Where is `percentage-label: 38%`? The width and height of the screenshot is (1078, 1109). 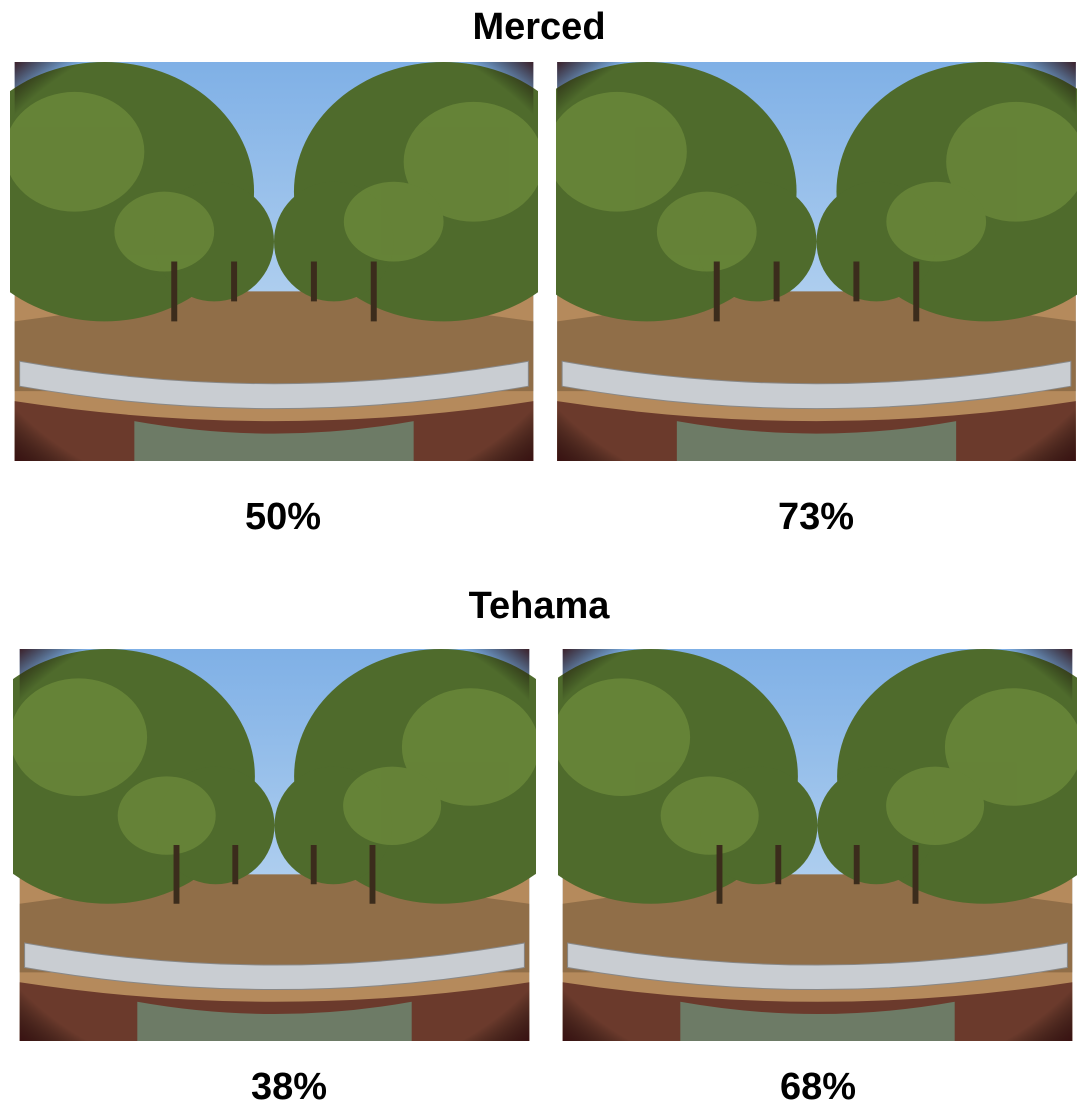
percentage-label: 38% is located at coordinates (289, 1087).